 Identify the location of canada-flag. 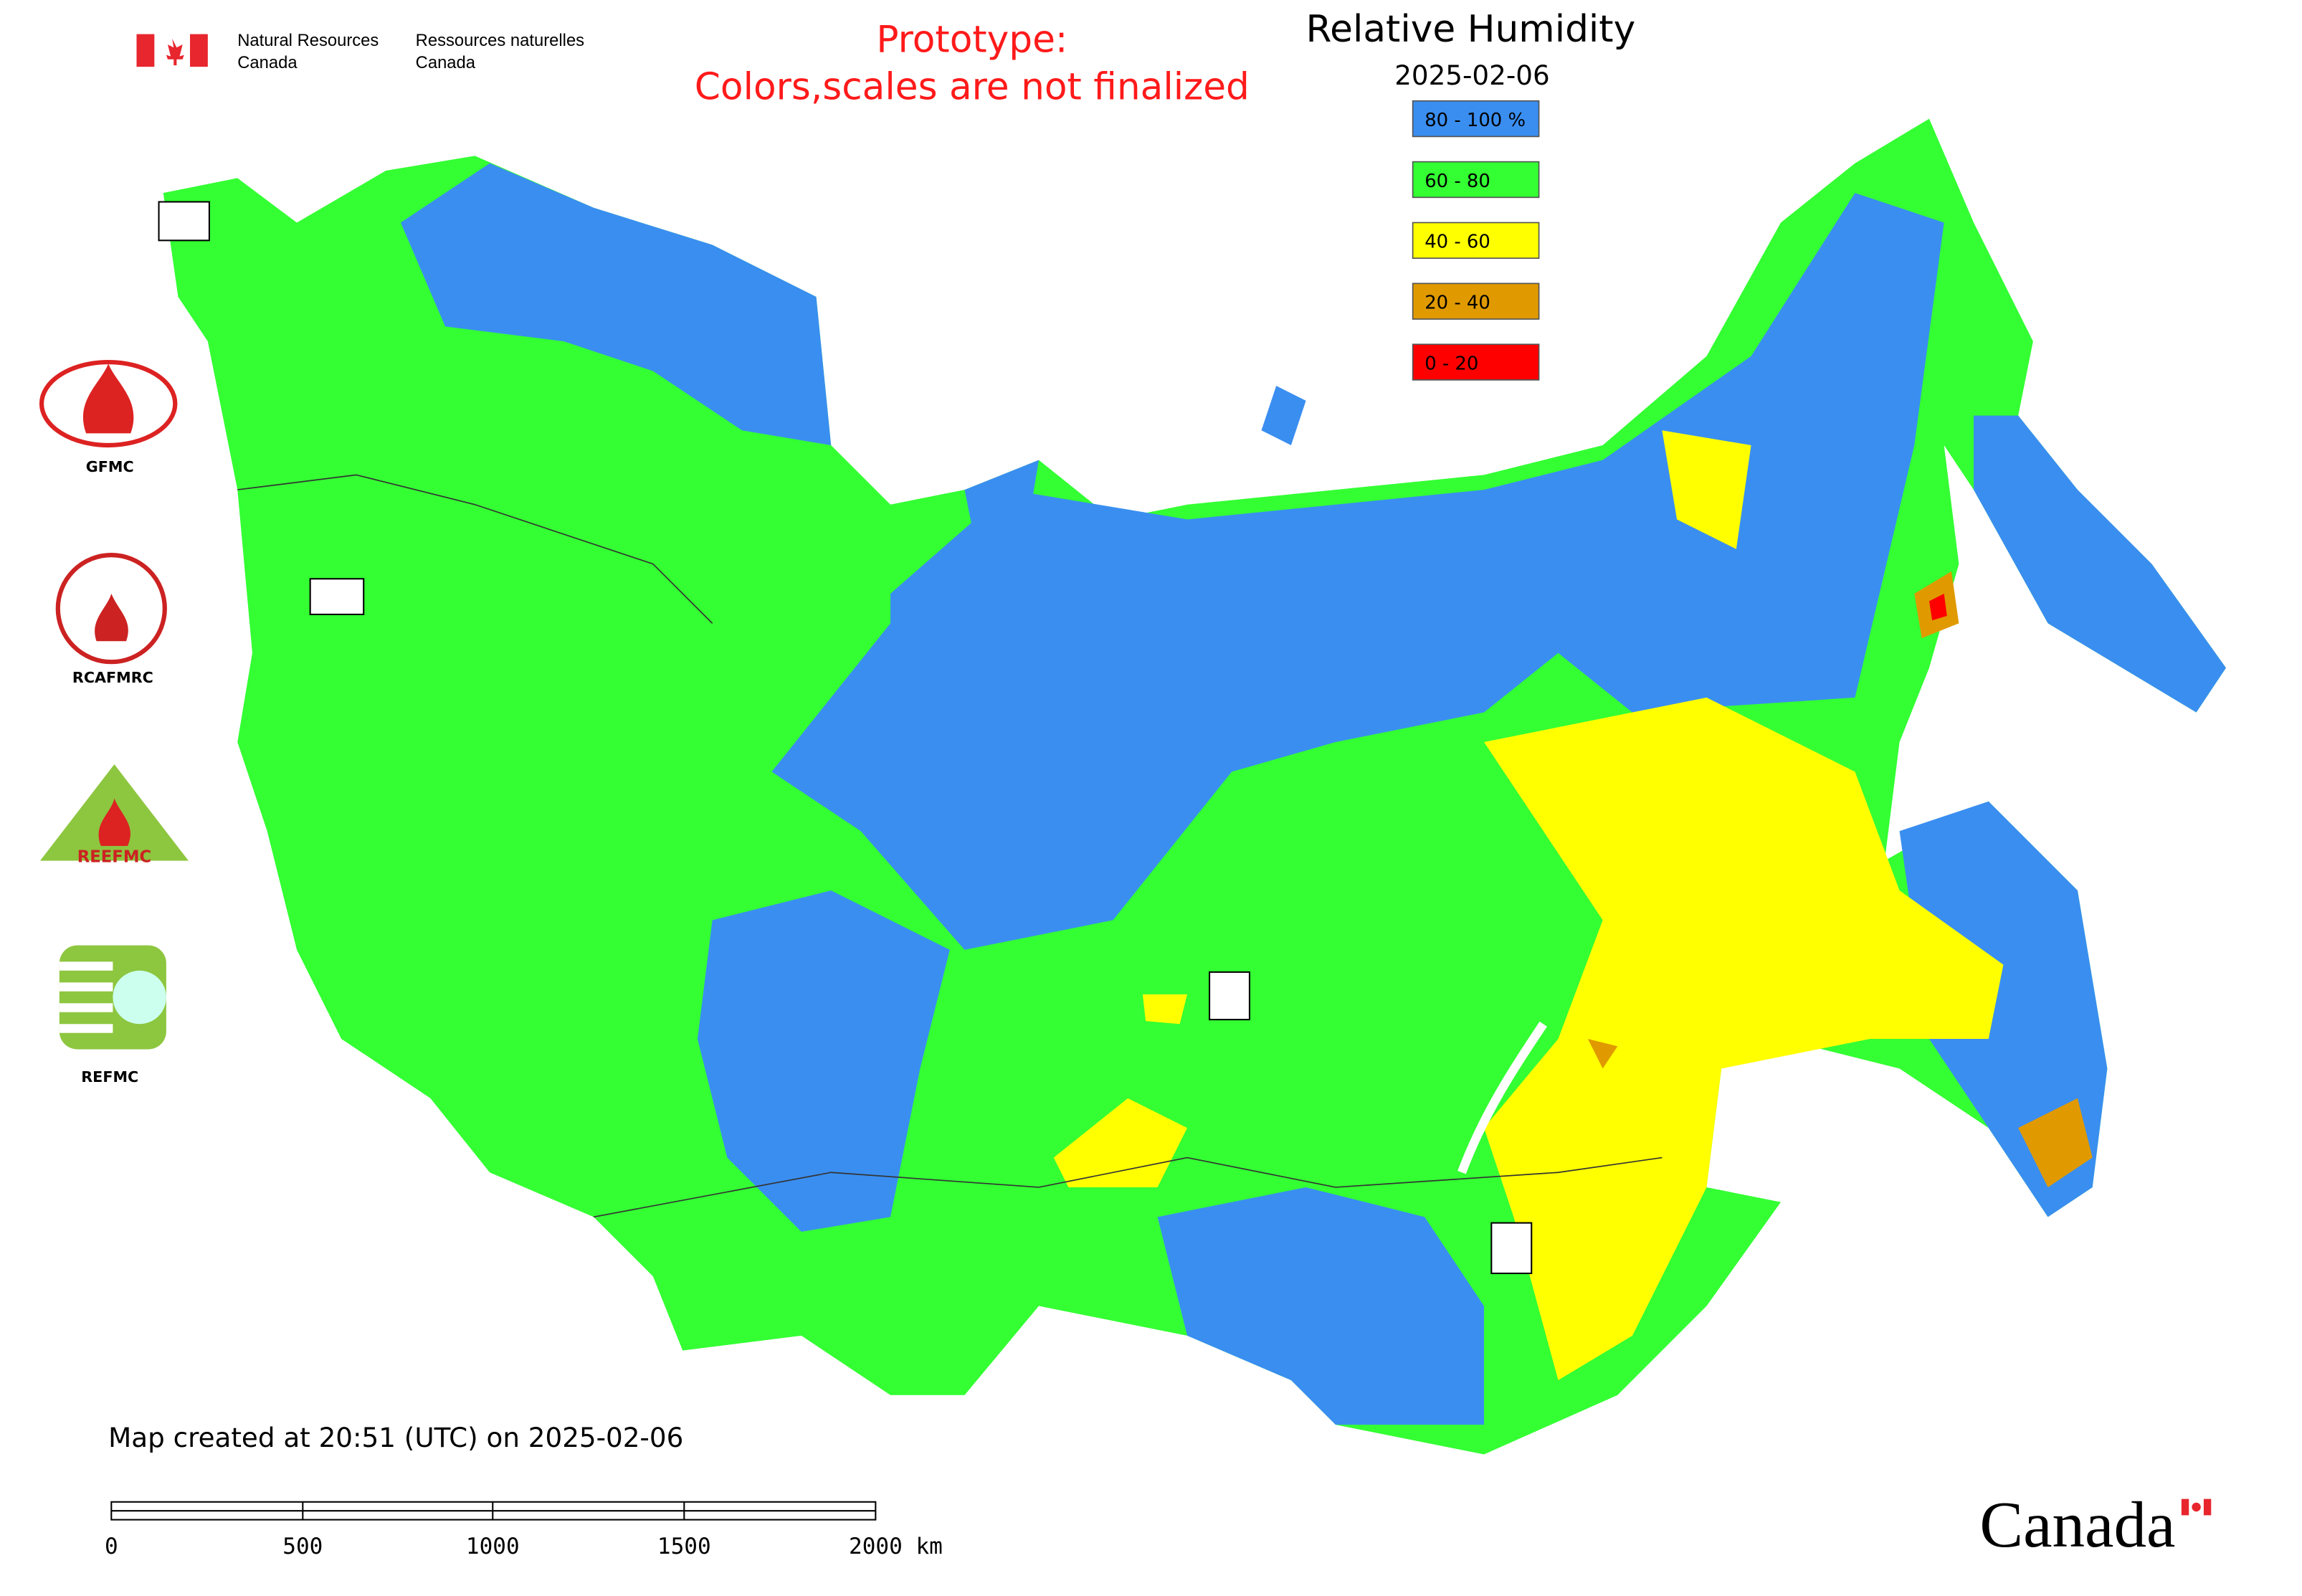
(172, 50).